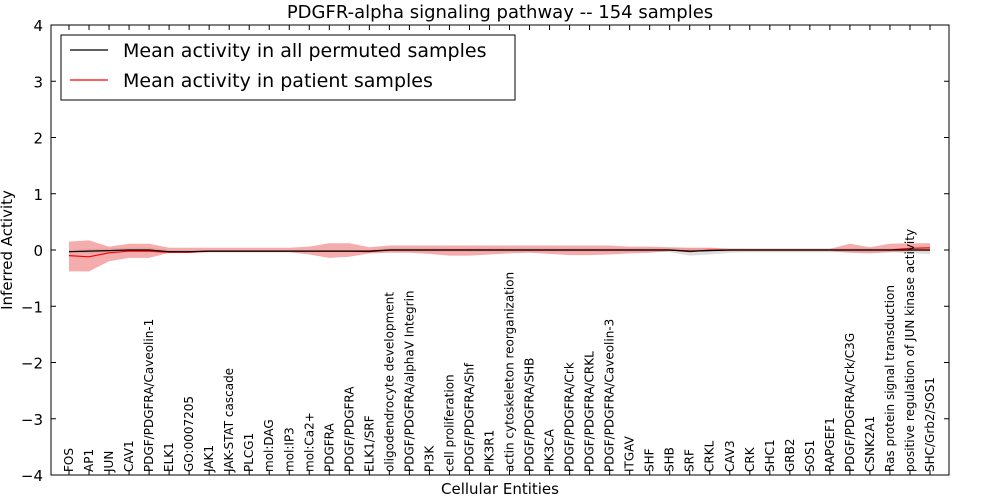 Image resolution: width=1000 pixels, height=500 pixels. Describe the element at coordinates (149, 395) in the screenshot. I see `x-tick-label: PDGF/PDGFRA/Caveolin-1` at that location.